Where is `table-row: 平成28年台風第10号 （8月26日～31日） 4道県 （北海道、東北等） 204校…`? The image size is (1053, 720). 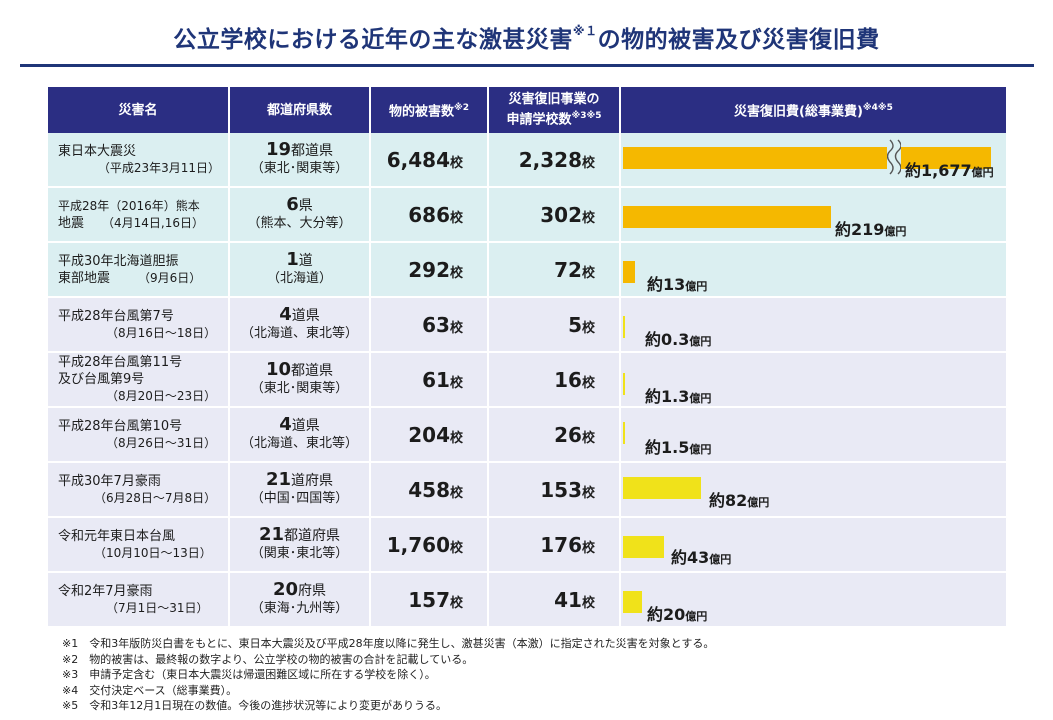 table-row: 平成28年台風第10号 （8月26日～31日） 4道県 （北海道、東北等） 204校… is located at coordinates (527, 435).